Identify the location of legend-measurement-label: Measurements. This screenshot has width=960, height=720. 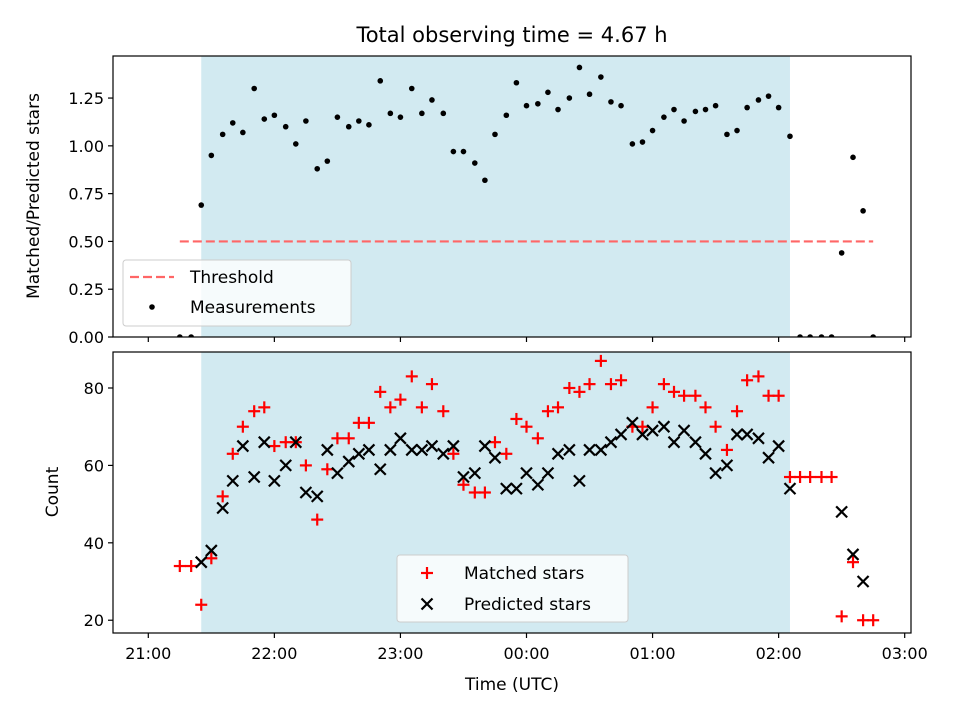
(253, 308).